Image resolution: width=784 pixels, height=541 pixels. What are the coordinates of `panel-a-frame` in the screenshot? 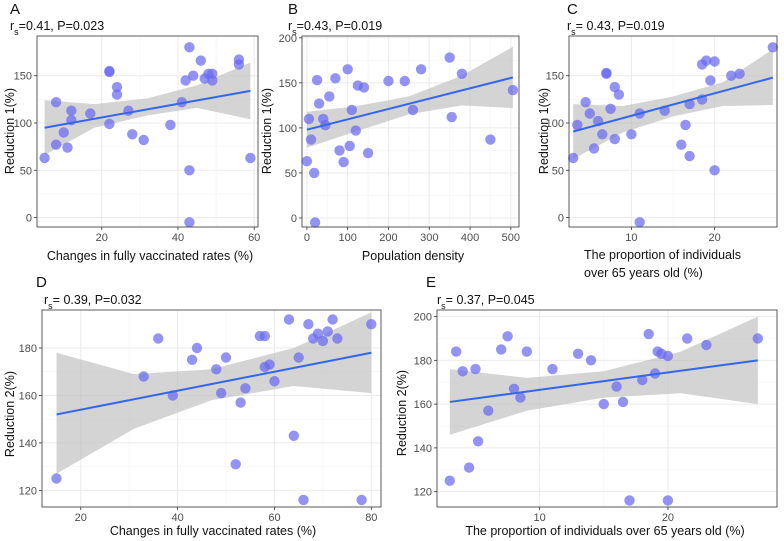 It's located at (147, 131).